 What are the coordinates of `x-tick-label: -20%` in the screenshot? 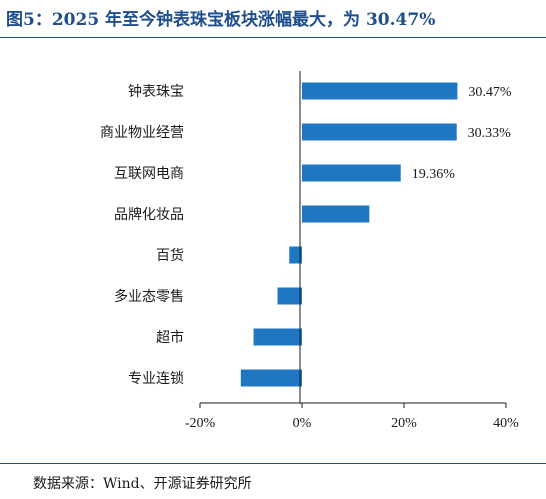 It's located at (200, 423).